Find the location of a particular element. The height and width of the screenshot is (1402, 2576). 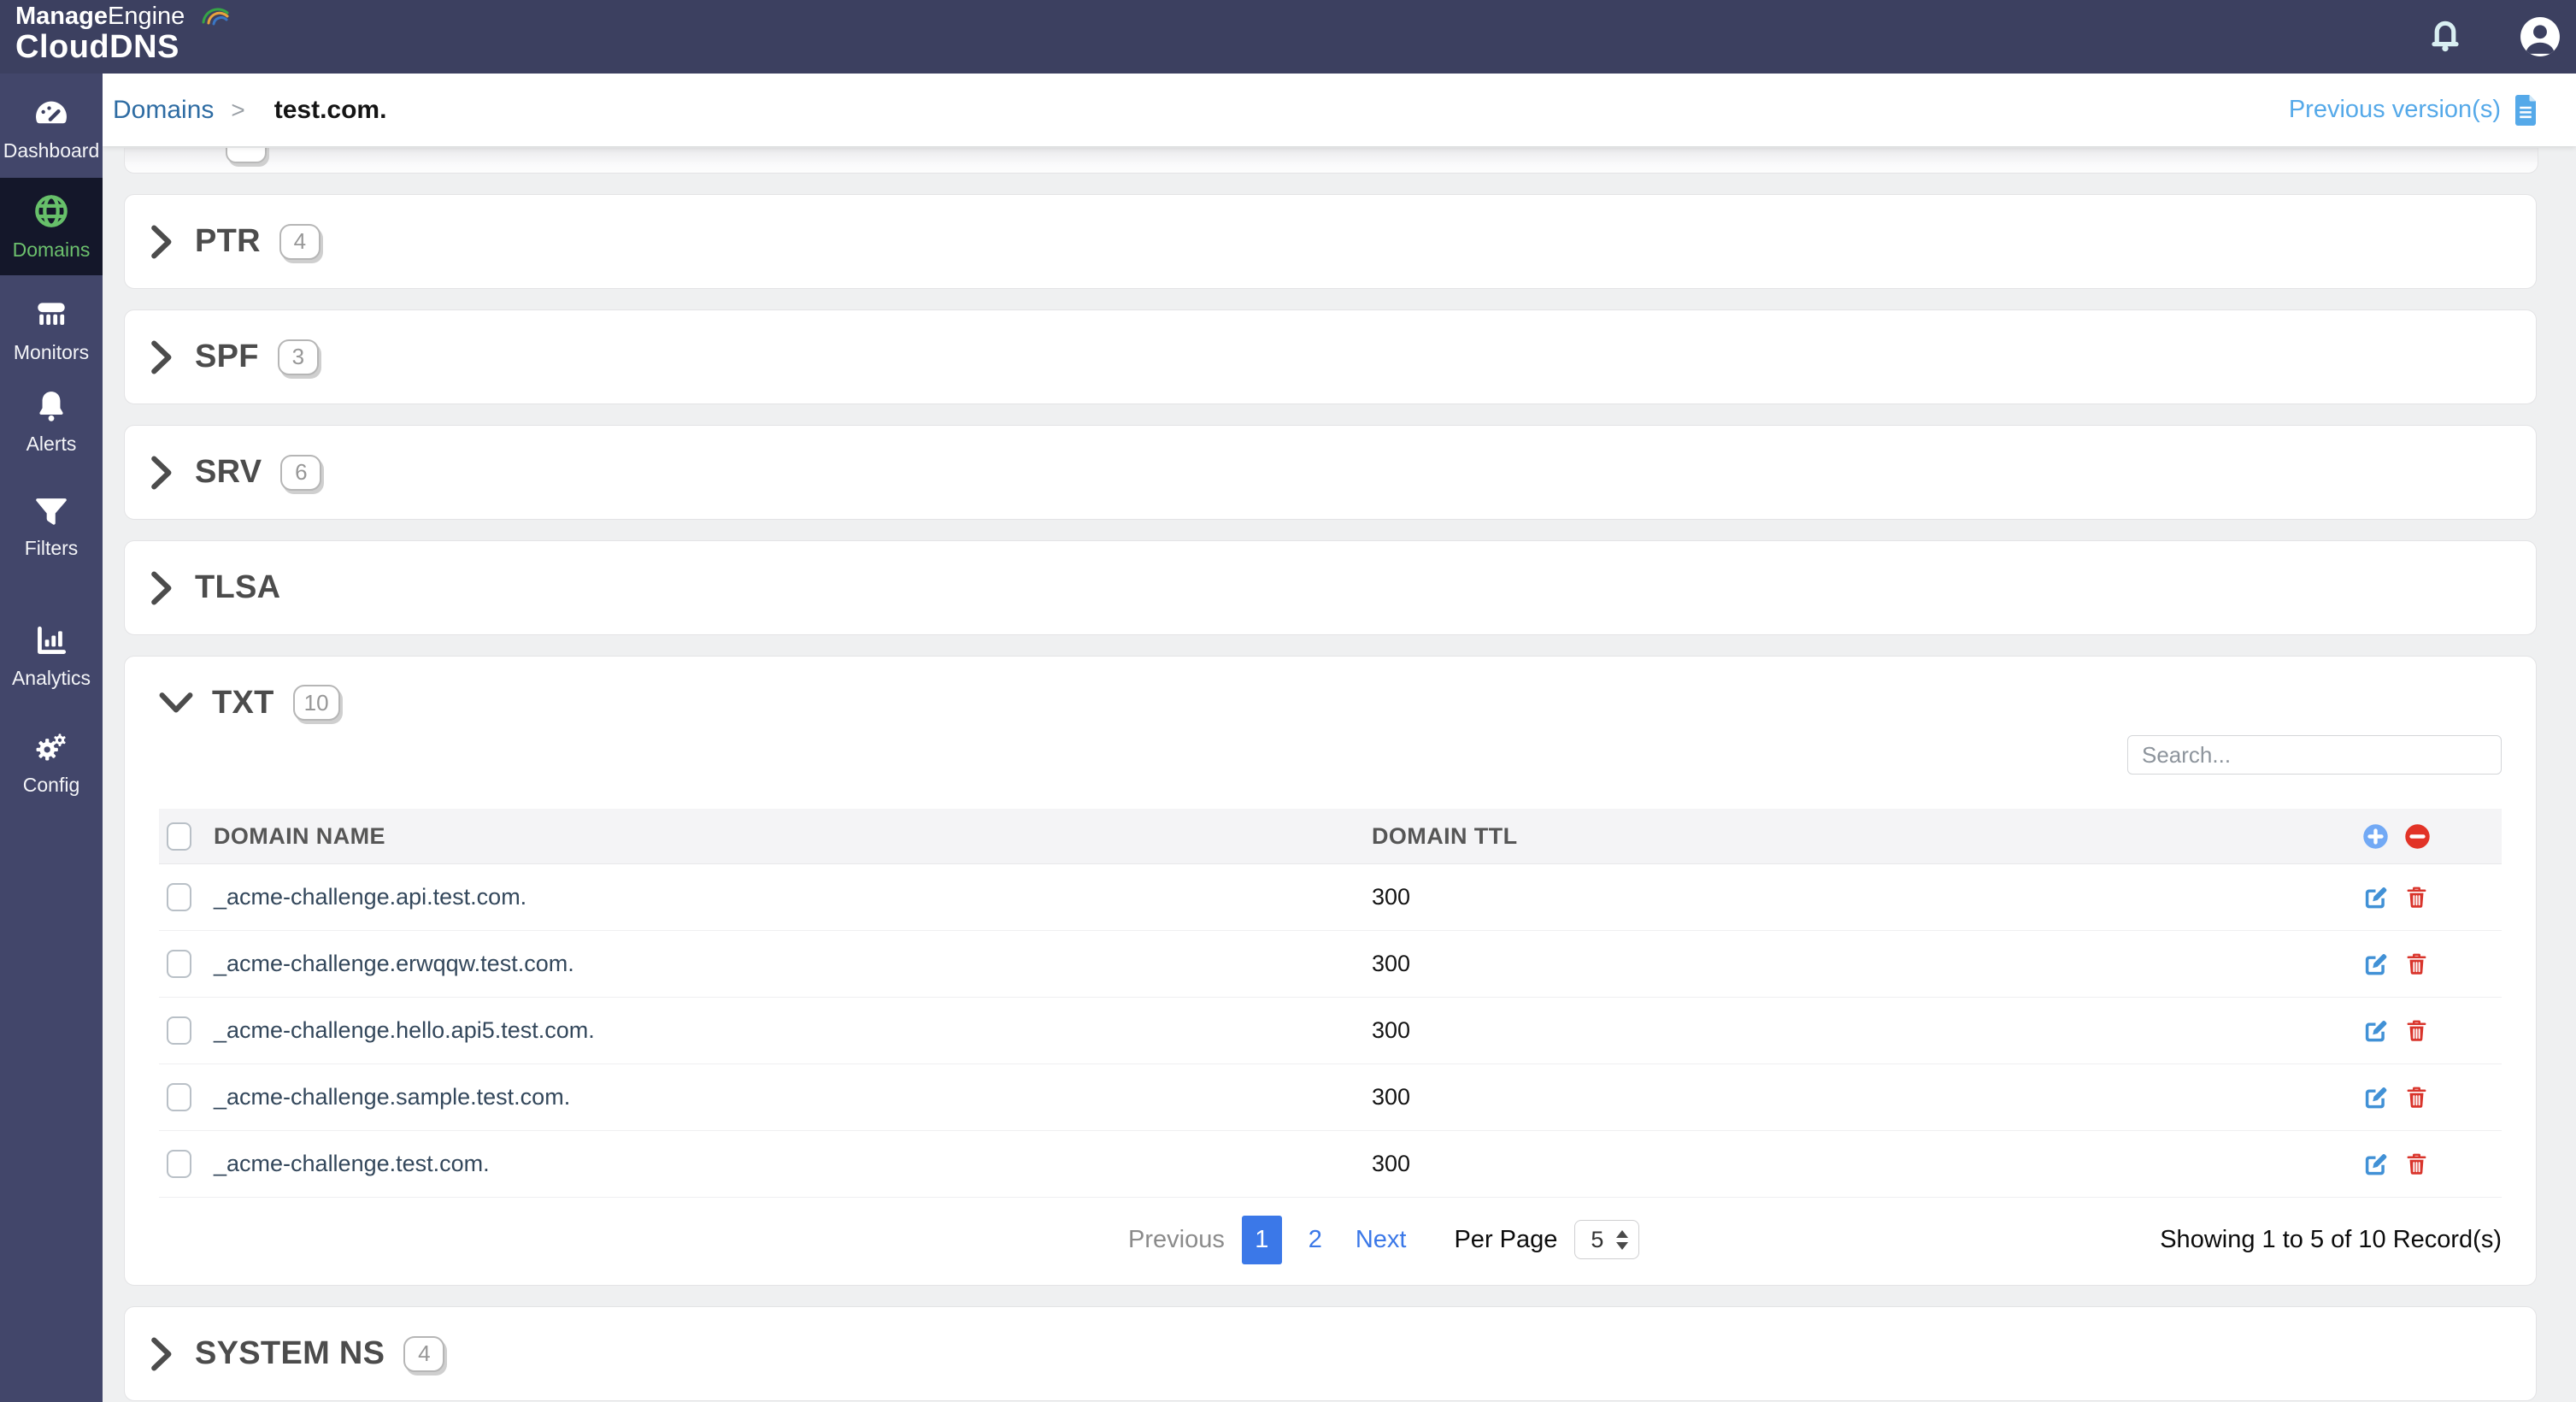

sidebar-nav: Dashboard Domains is located at coordinates (51, 738).